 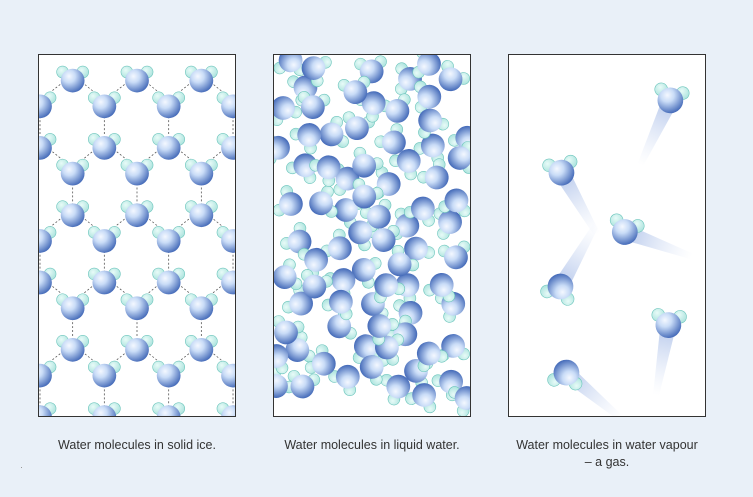 What do you see at coordinates (616, 249) in the screenshot?
I see `water-vapour-diagram` at bounding box center [616, 249].